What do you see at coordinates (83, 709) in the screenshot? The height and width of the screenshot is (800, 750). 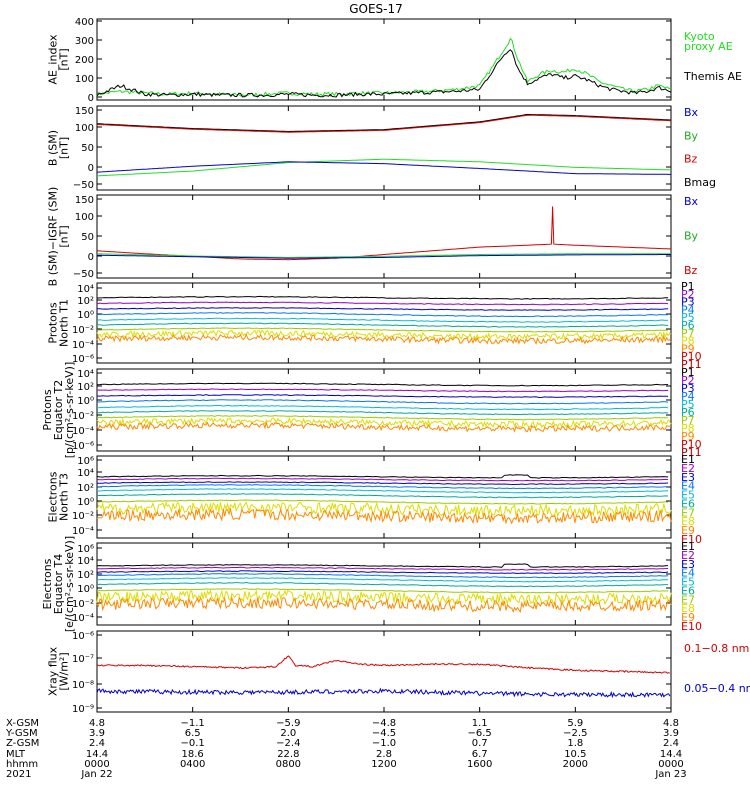 I see `y-tick-label: 10⁻⁹` at bounding box center [83, 709].